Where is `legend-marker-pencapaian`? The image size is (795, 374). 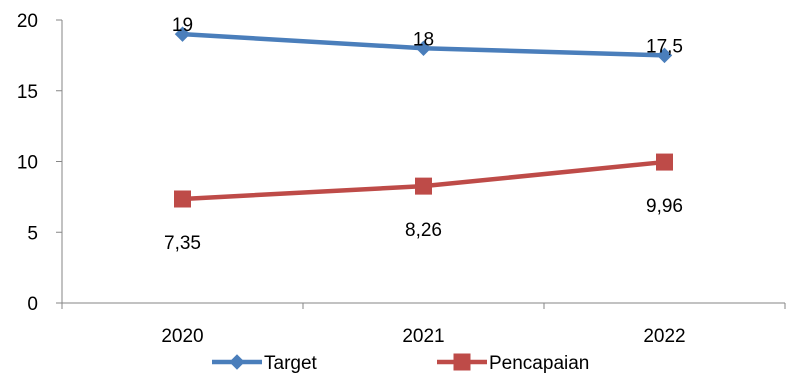
legend-marker-pencapaian is located at coordinates (462, 362).